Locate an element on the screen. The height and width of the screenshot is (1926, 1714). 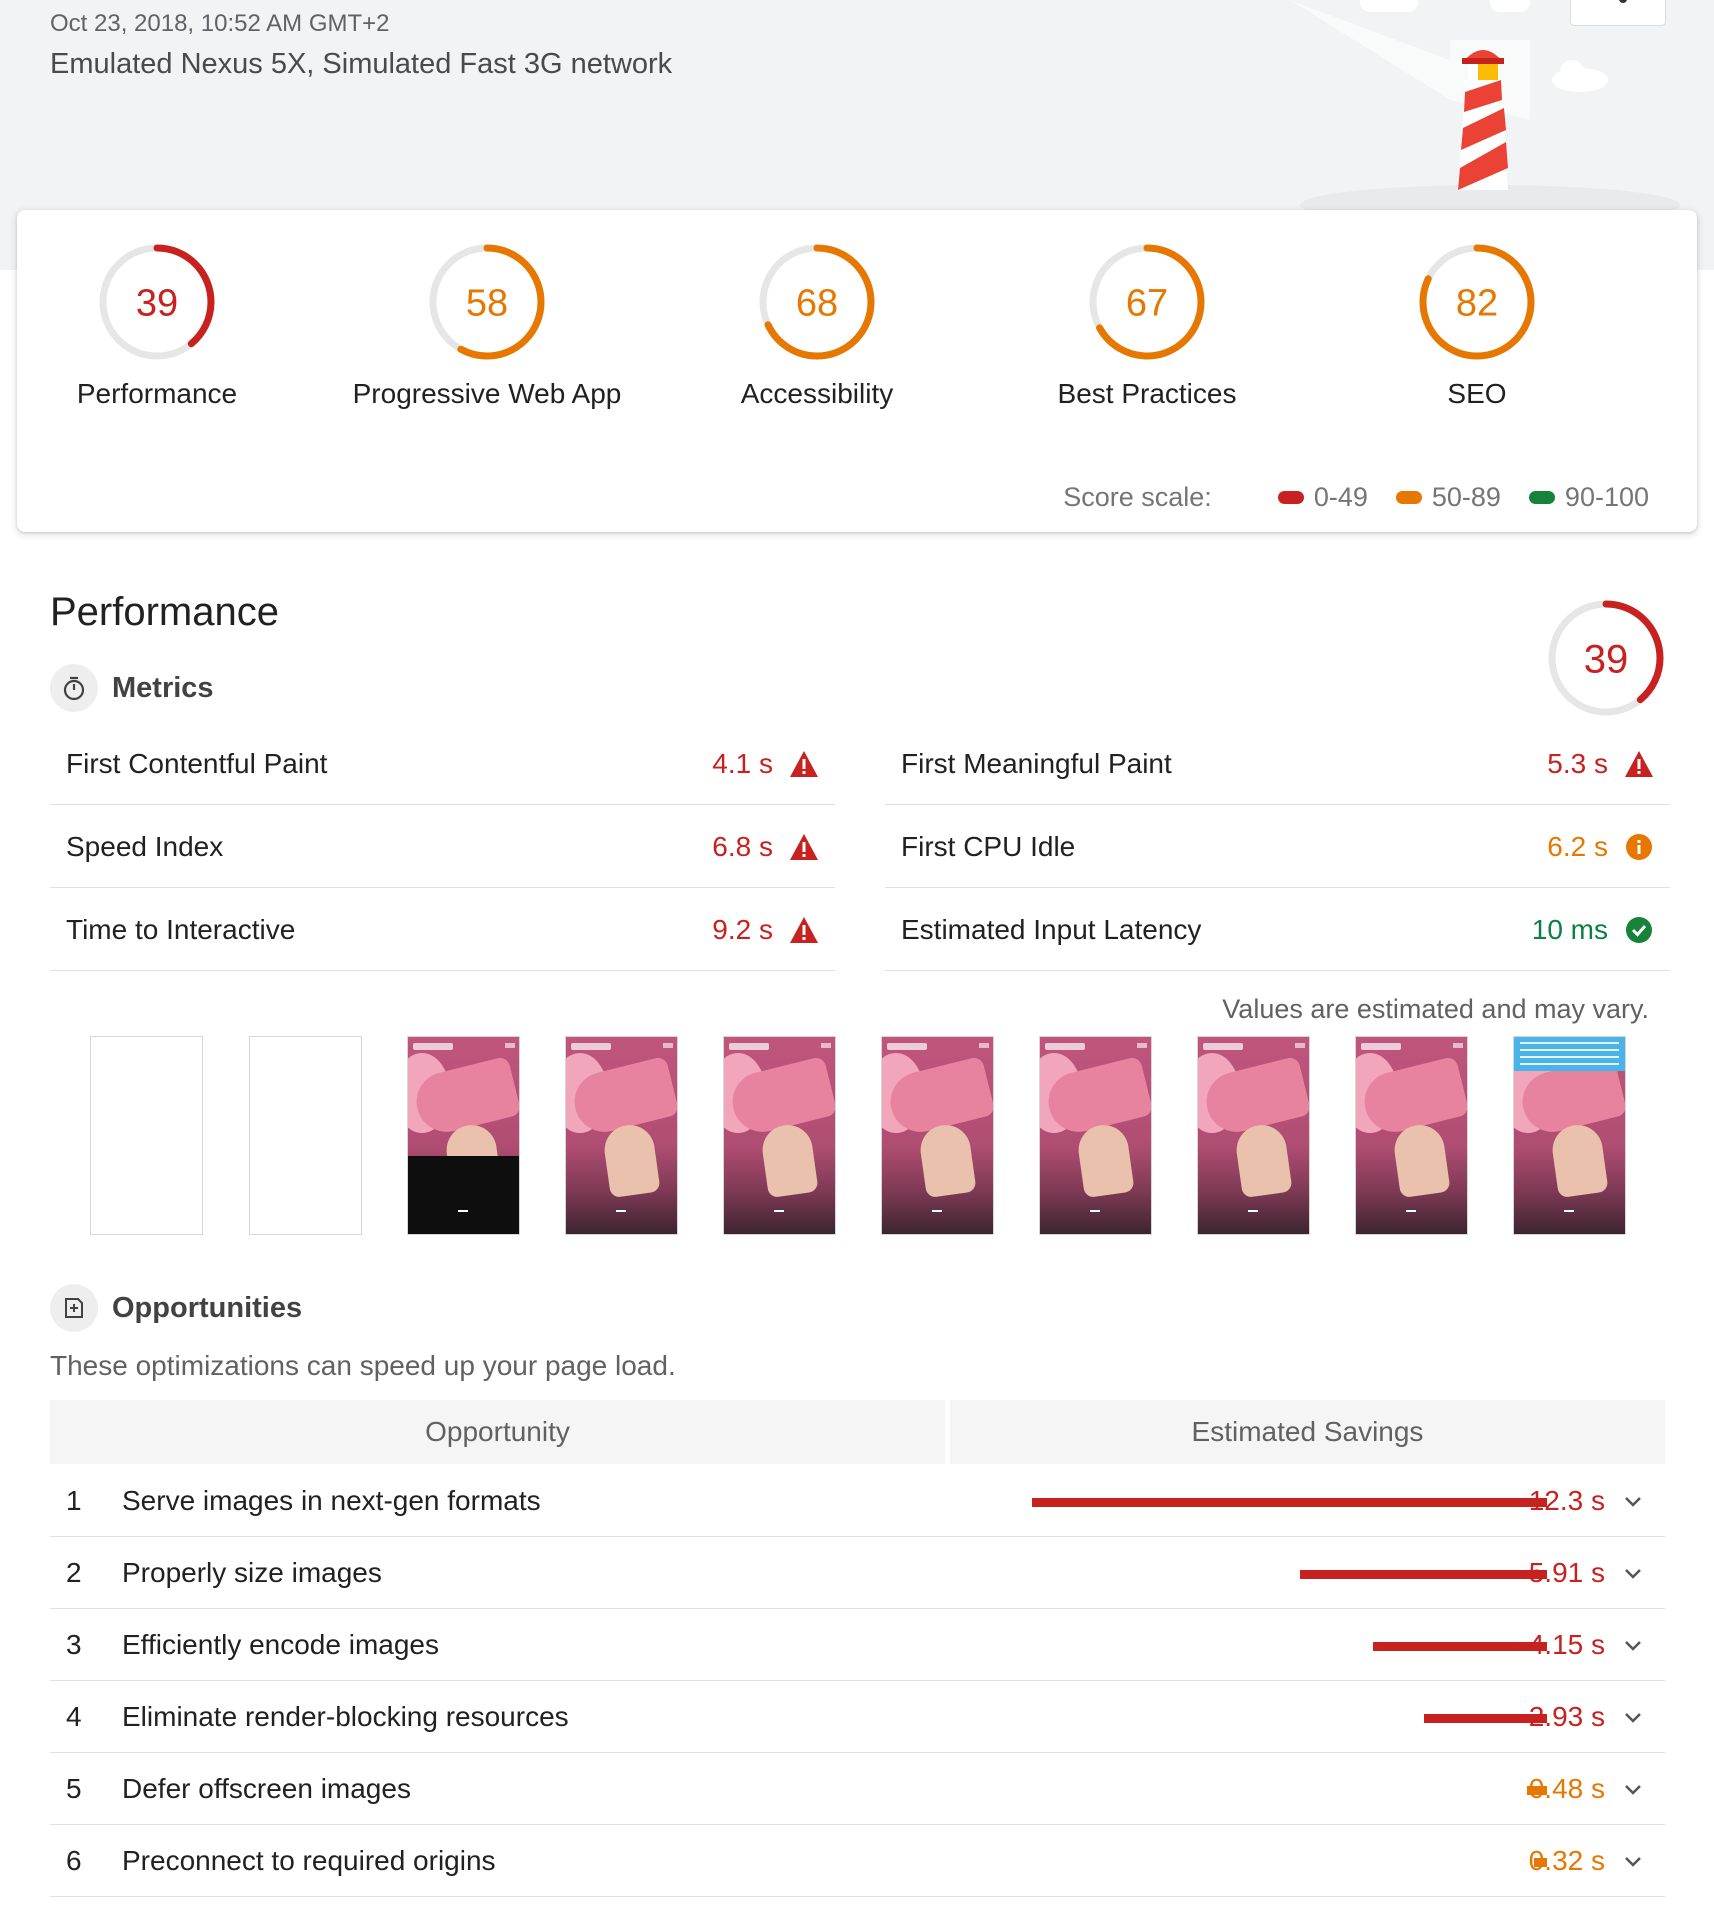
metric-name: Speed Index is located at coordinates (145, 846).